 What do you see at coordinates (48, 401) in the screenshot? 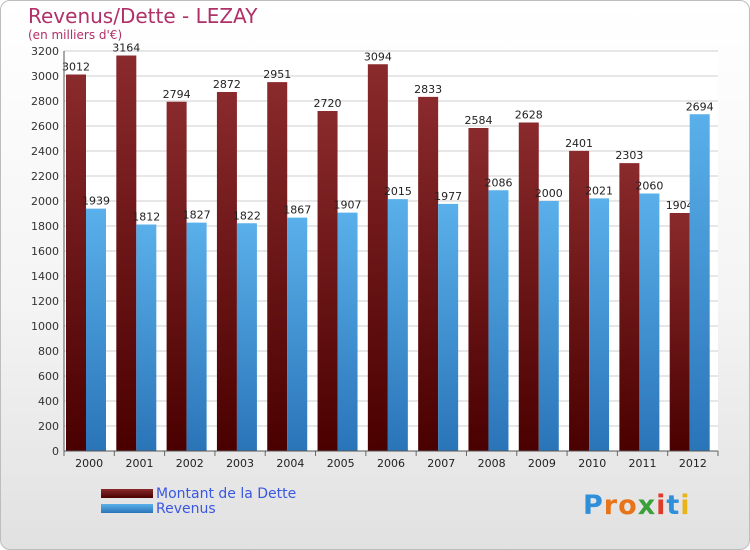
I see `y-tick-label: 400` at bounding box center [48, 401].